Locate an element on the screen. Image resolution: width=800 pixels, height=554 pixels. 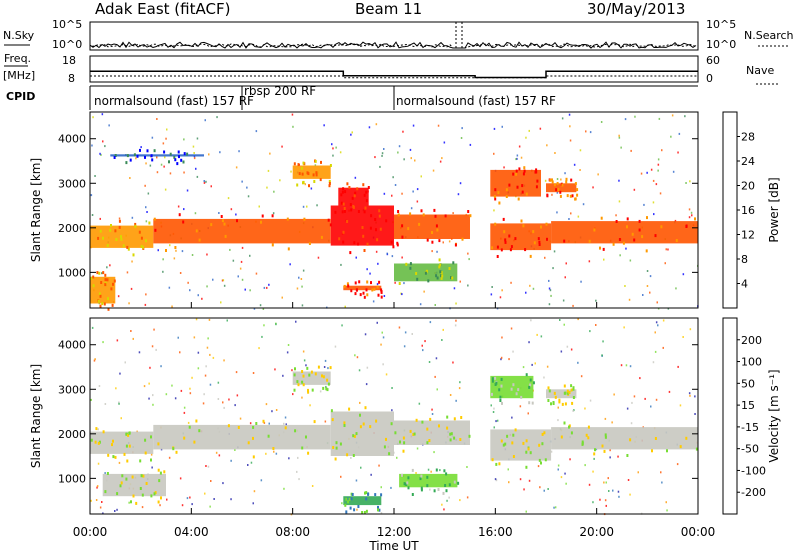
noise-tick-left-top: 10^5 is located at coordinates (67, 24).